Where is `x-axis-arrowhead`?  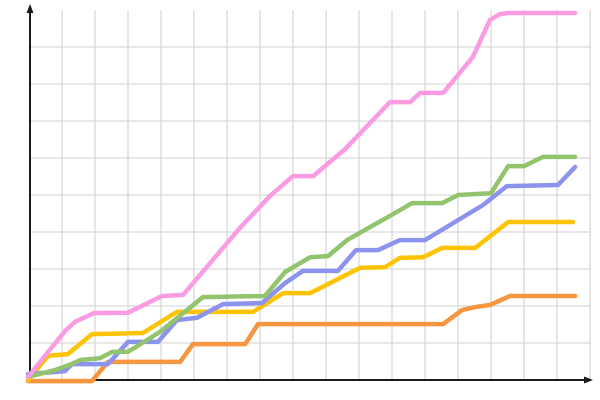 x-axis-arrowhead is located at coordinates (588, 380).